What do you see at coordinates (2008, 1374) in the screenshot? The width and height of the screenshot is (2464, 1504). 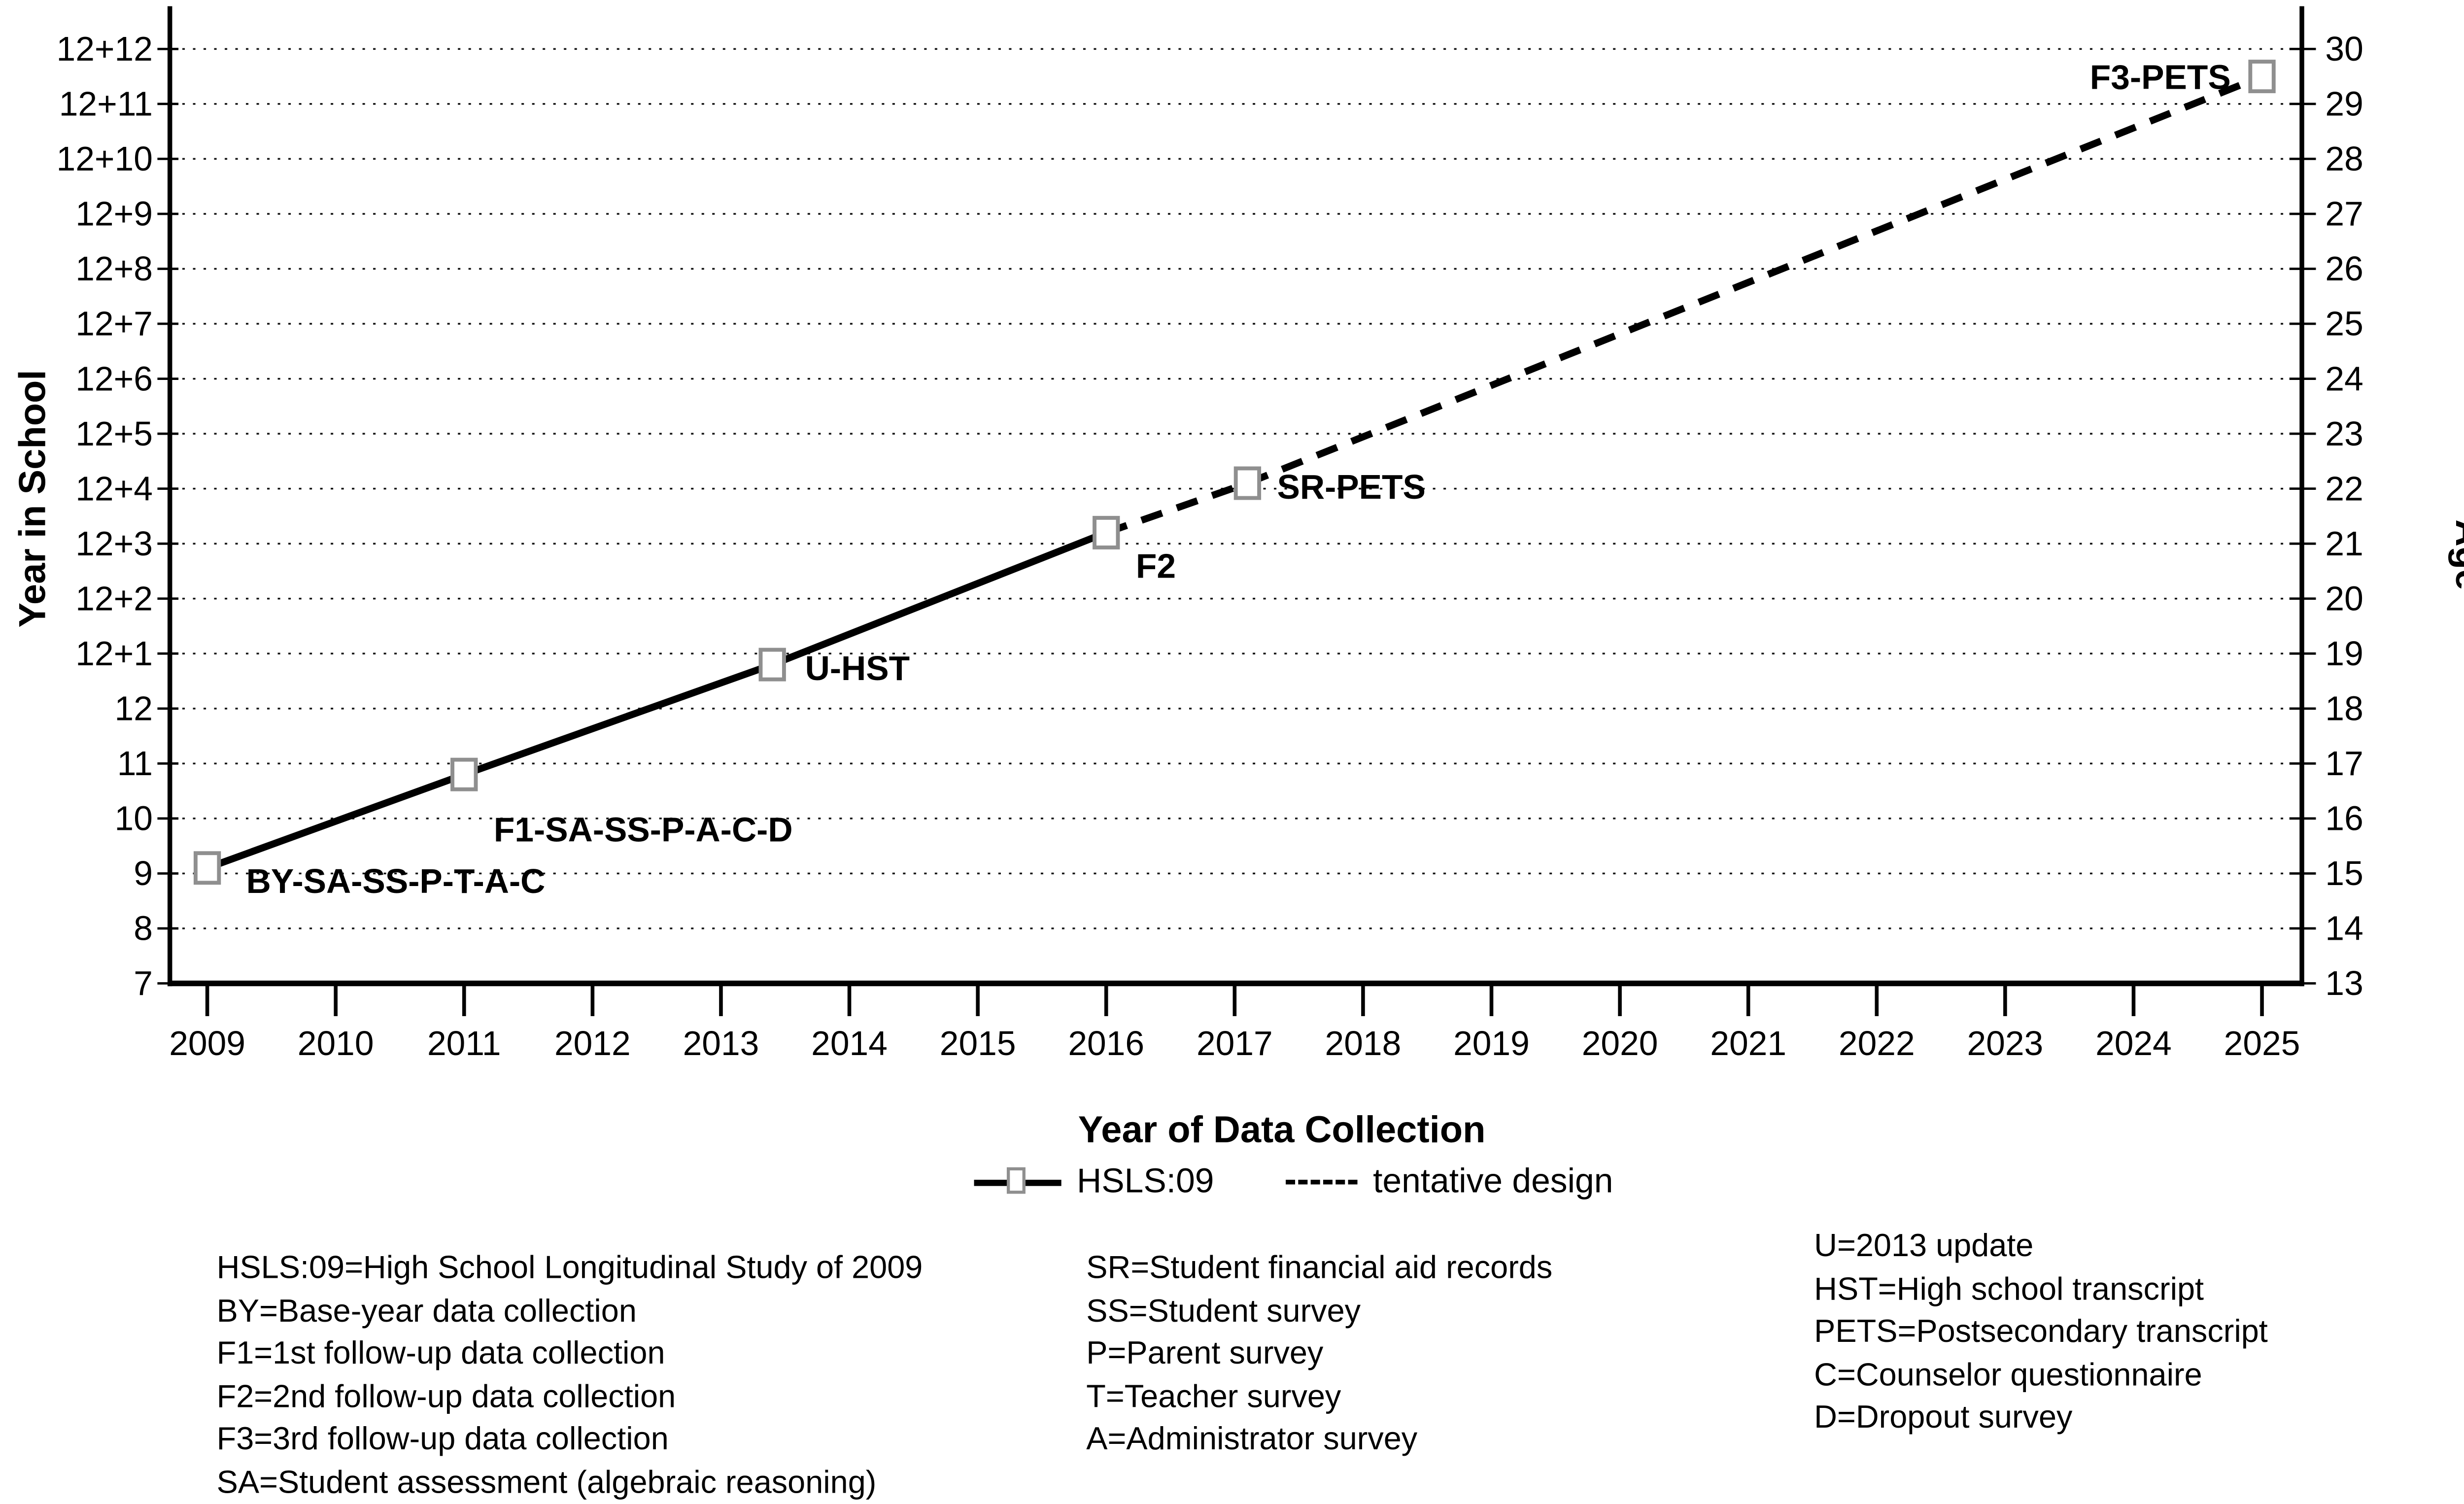 I see `definition-item: C=Counselor questionnaire` at bounding box center [2008, 1374].